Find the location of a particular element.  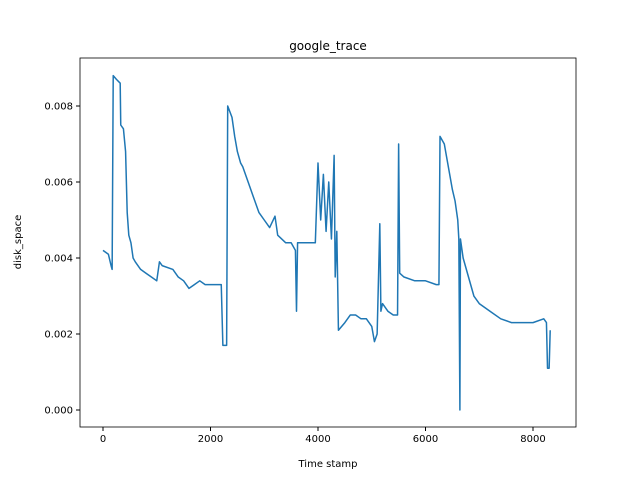

y-tick-label: 0.008 is located at coordinates (58, 106).